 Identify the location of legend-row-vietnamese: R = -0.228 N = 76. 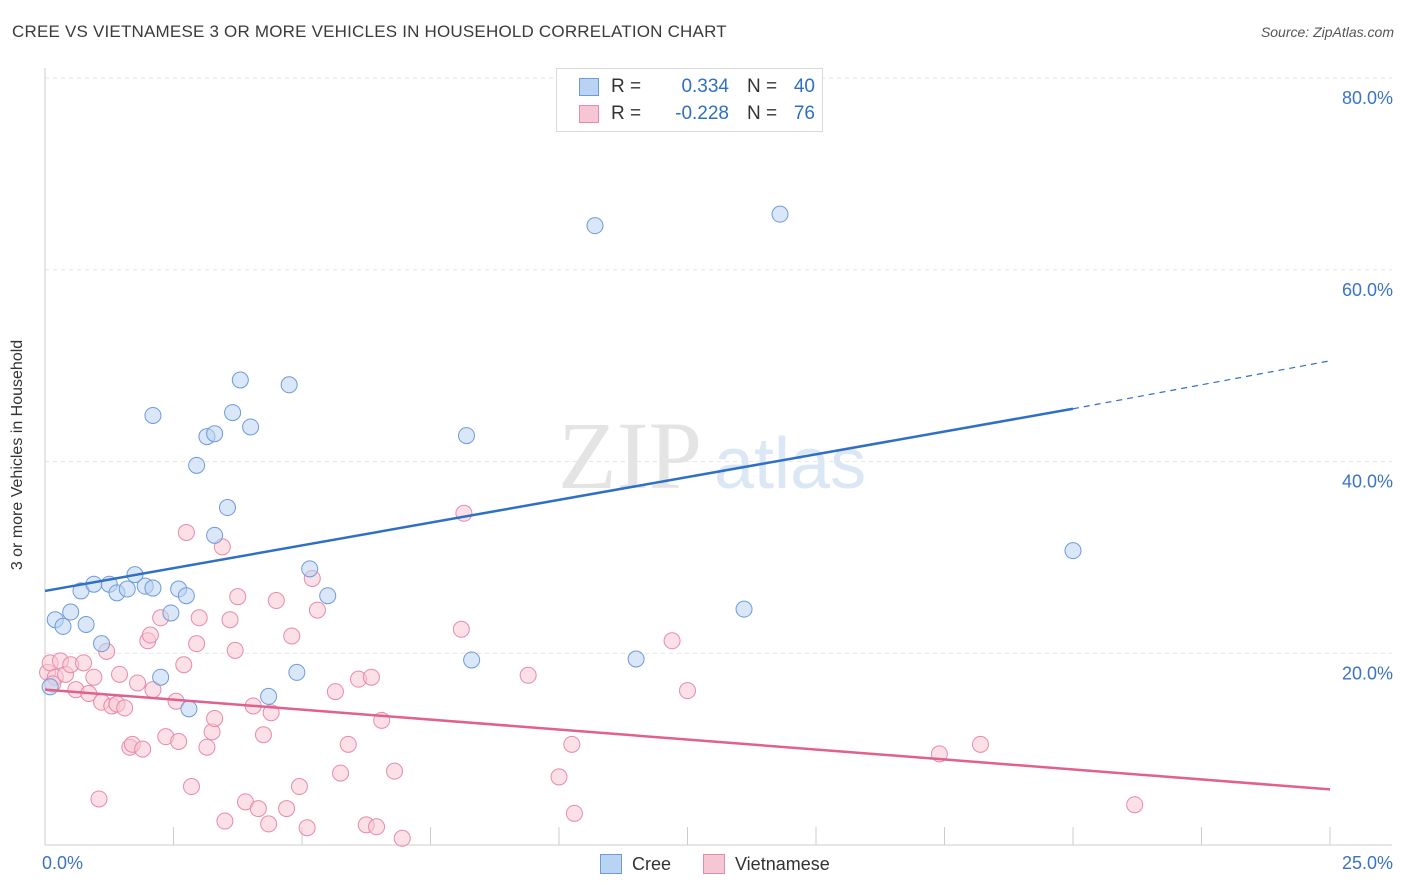
(697, 114).